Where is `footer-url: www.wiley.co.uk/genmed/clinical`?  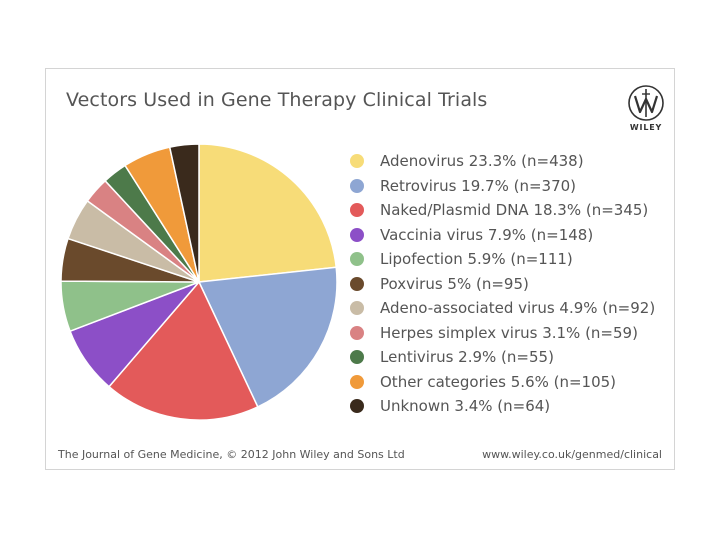
footer-url: www.wiley.co.uk/genmed/clinical is located at coordinates (572, 454).